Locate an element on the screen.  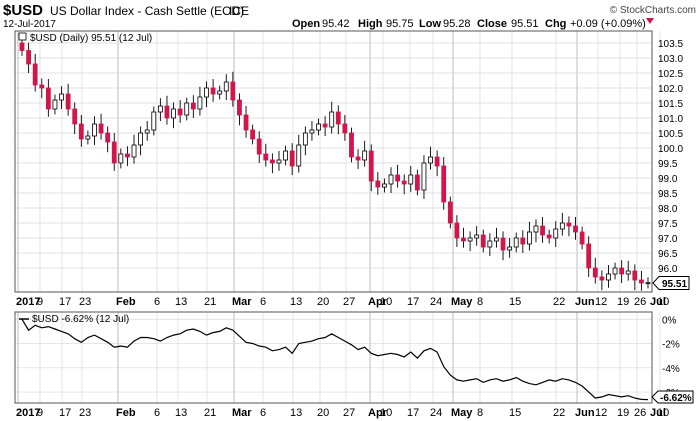
pct-y-tick-label: -4% is located at coordinates (671, 369).